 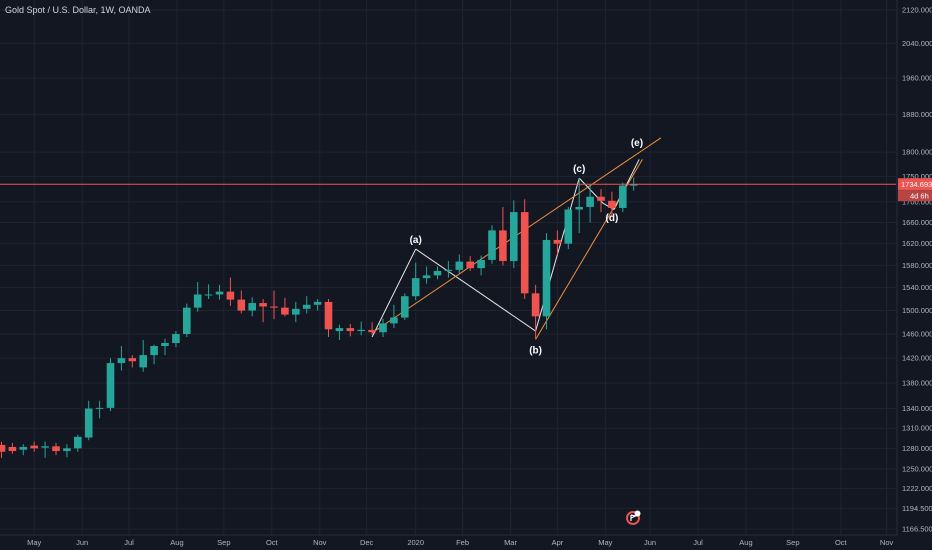 What do you see at coordinates (917, 448) in the screenshot?
I see `price-tick-label: 1280.000` at bounding box center [917, 448].